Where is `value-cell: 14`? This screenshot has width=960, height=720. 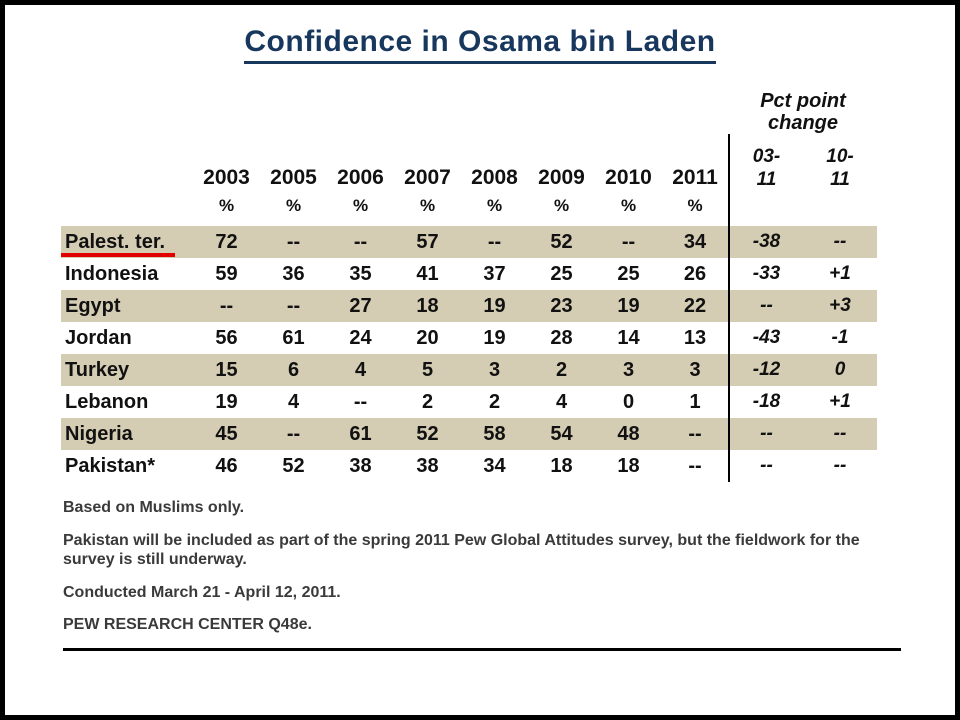
value-cell: 14 is located at coordinates (628, 337).